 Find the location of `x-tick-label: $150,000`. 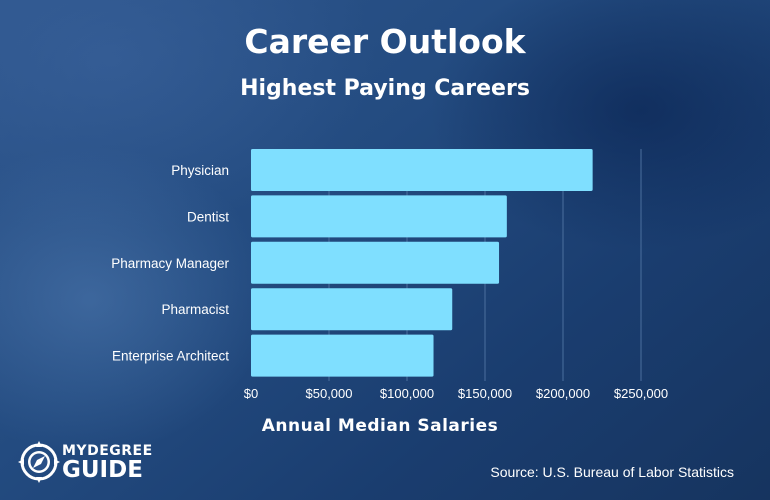

x-tick-label: $150,000 is located at coordinates (485, 393).